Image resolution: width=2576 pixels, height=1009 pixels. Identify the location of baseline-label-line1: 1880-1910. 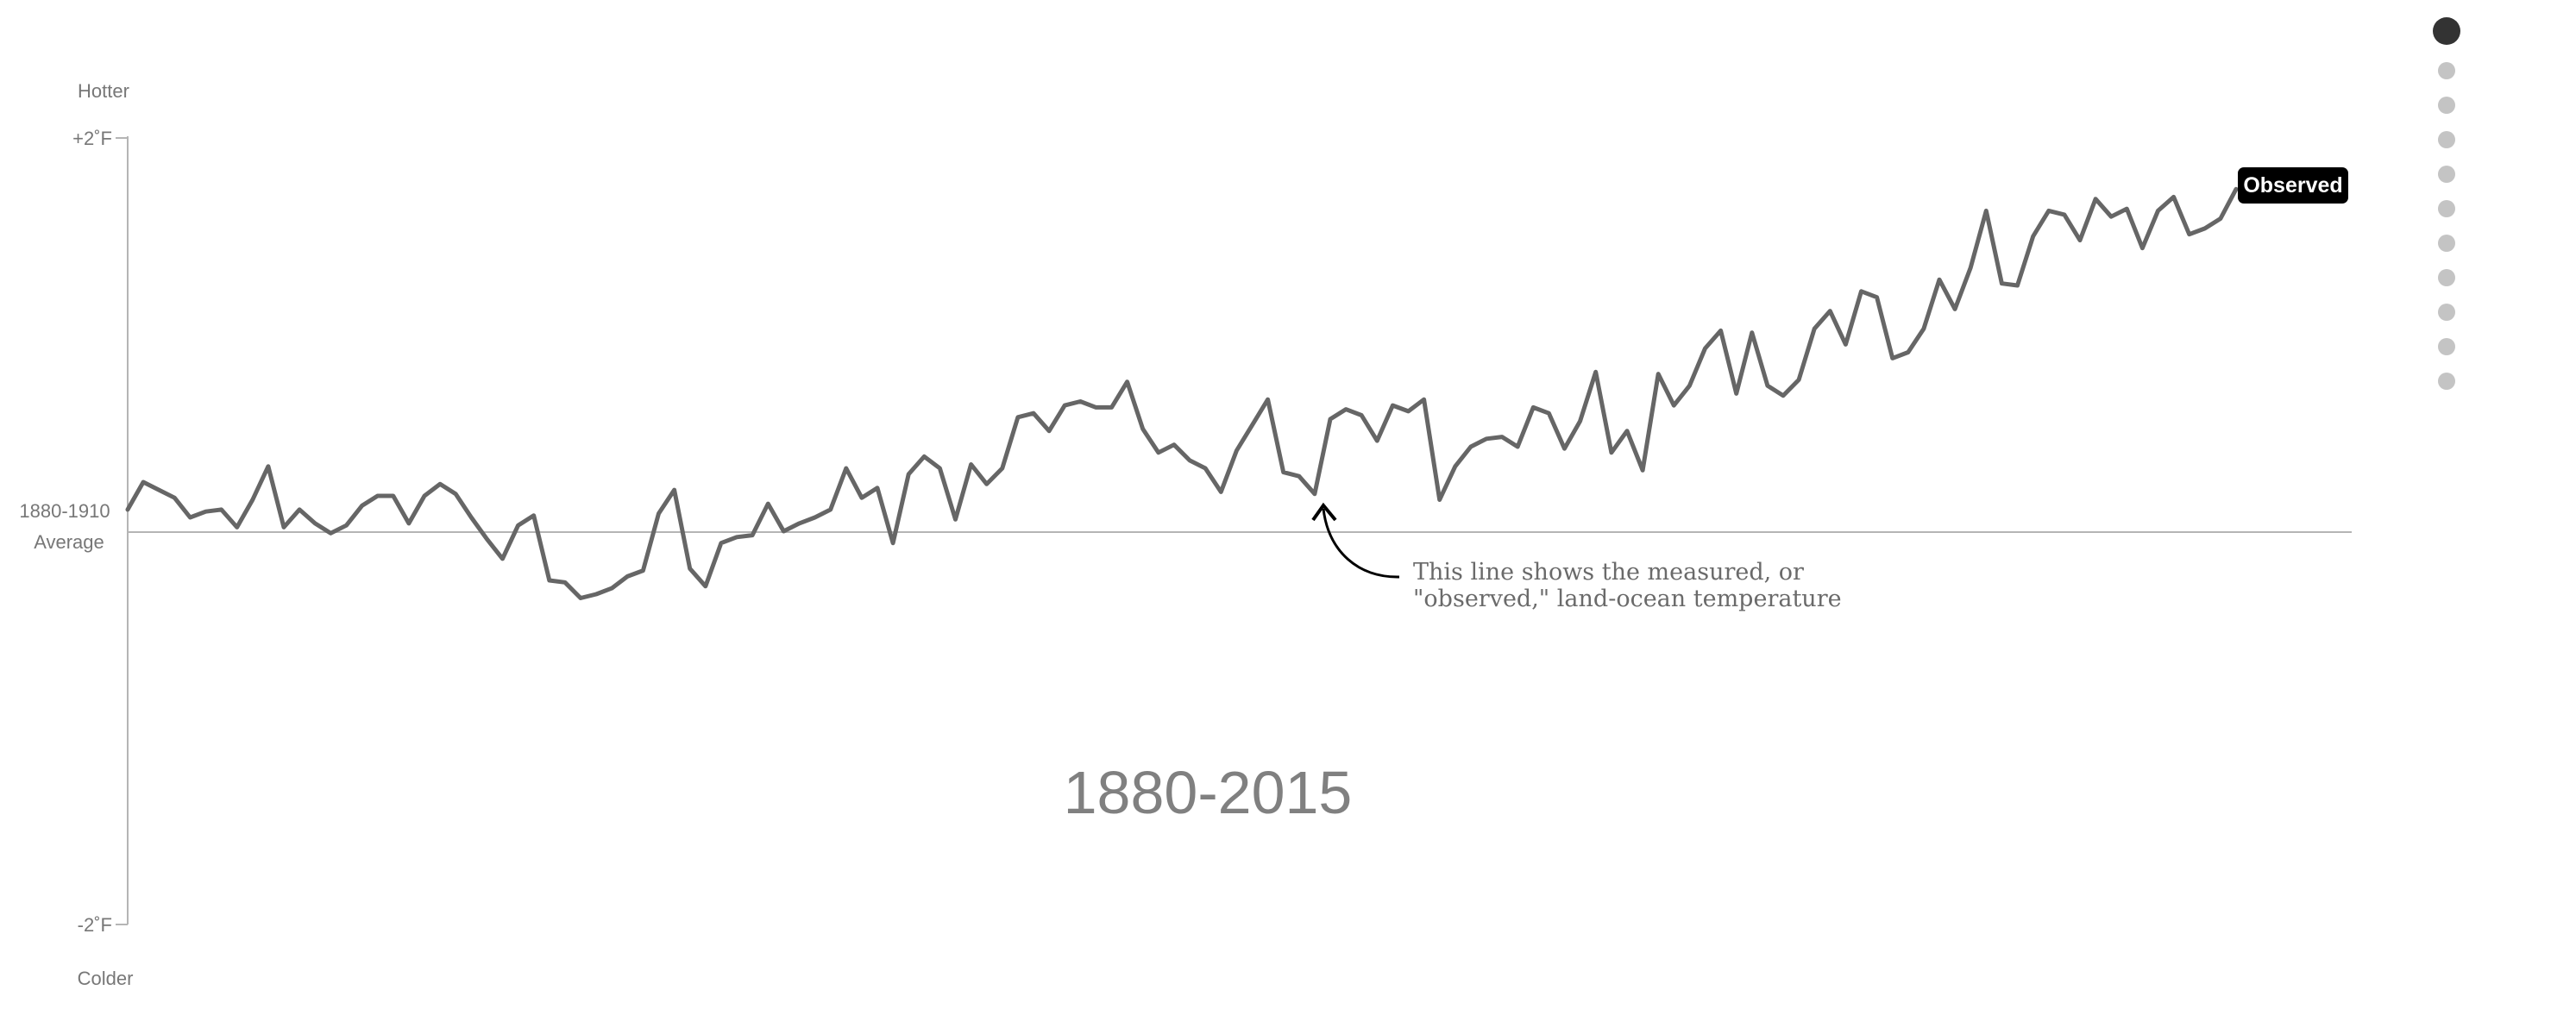
(64, 511).